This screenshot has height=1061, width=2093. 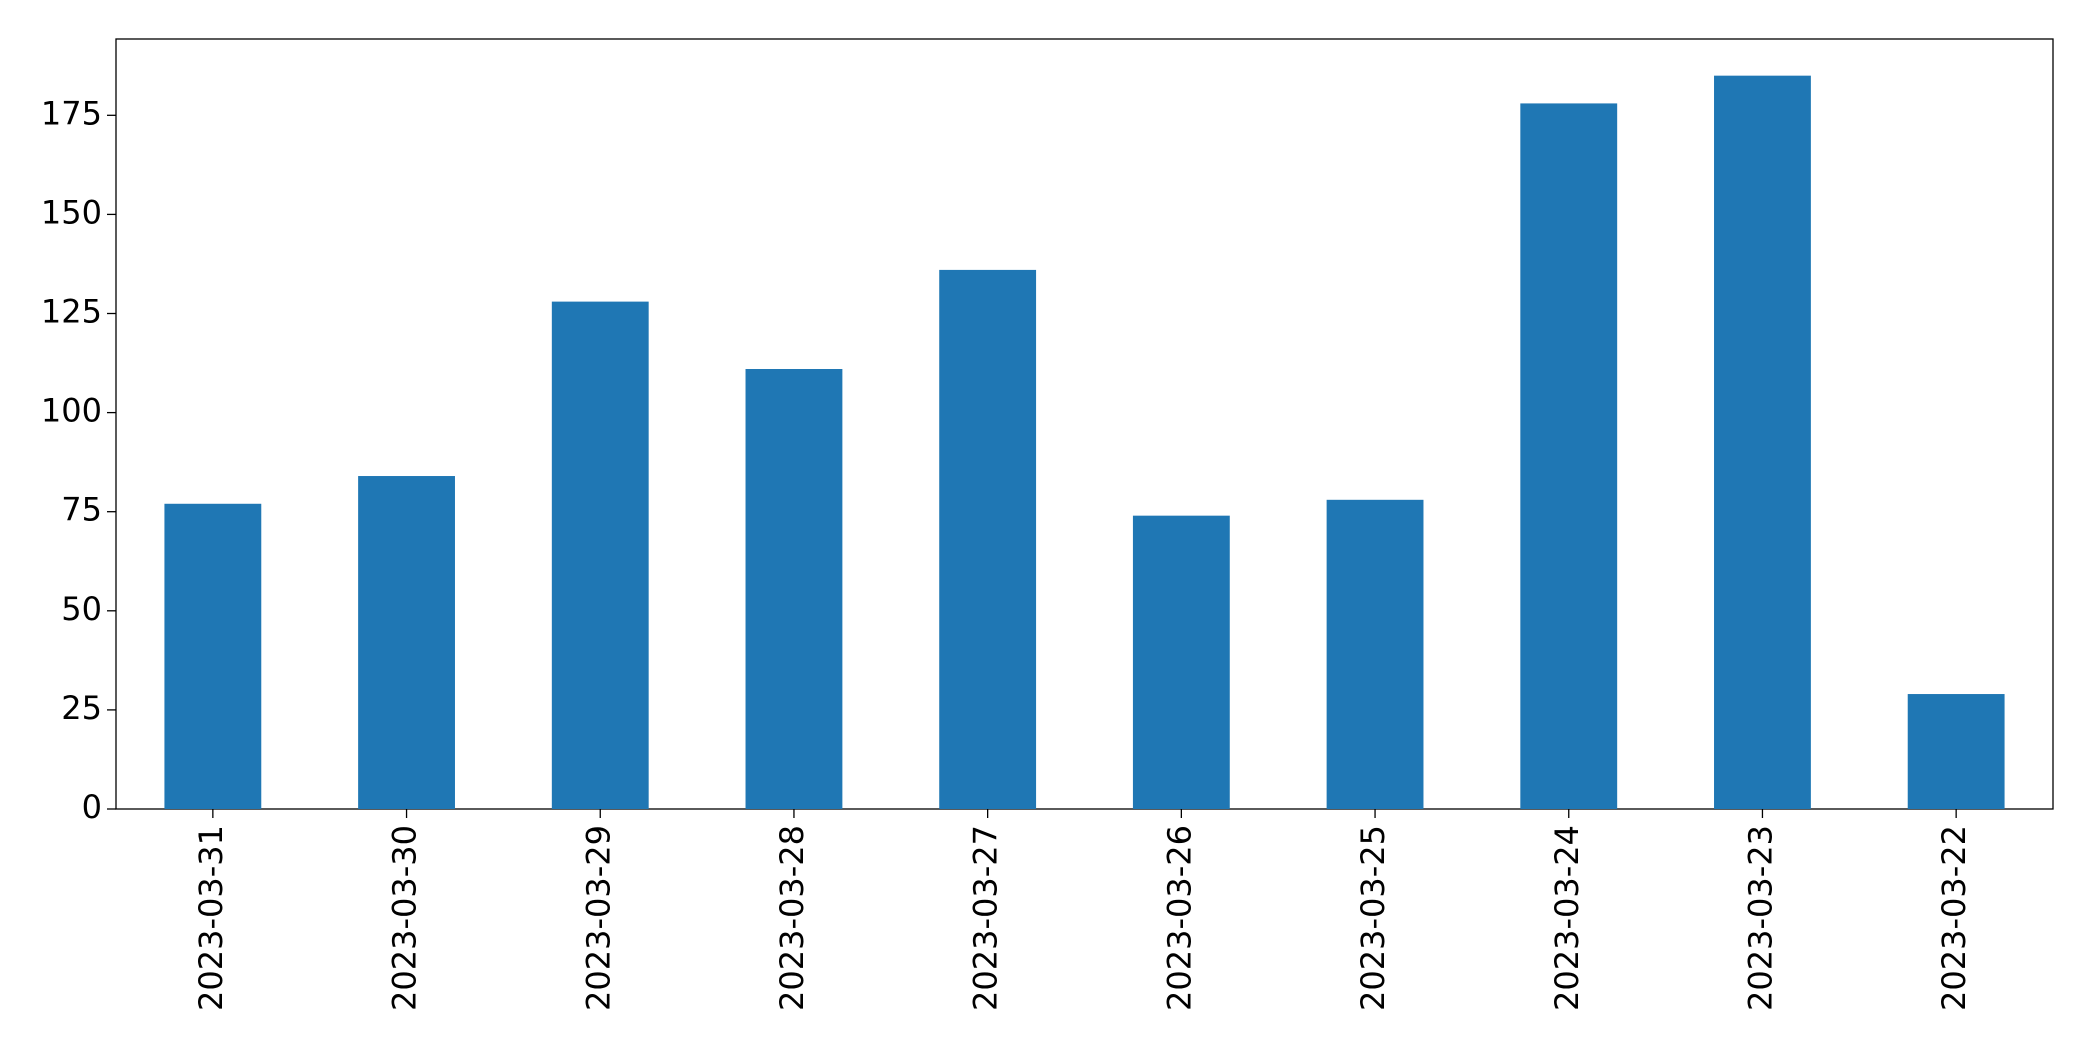 I want to click on x-tick-label: 2023-03-26, so click(x=1179, y=918).